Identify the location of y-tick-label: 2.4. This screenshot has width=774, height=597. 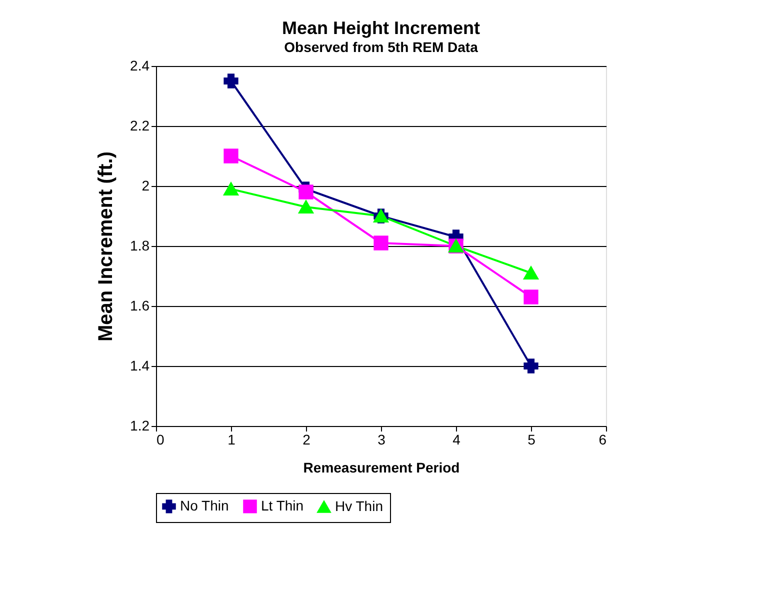
(140, 66).